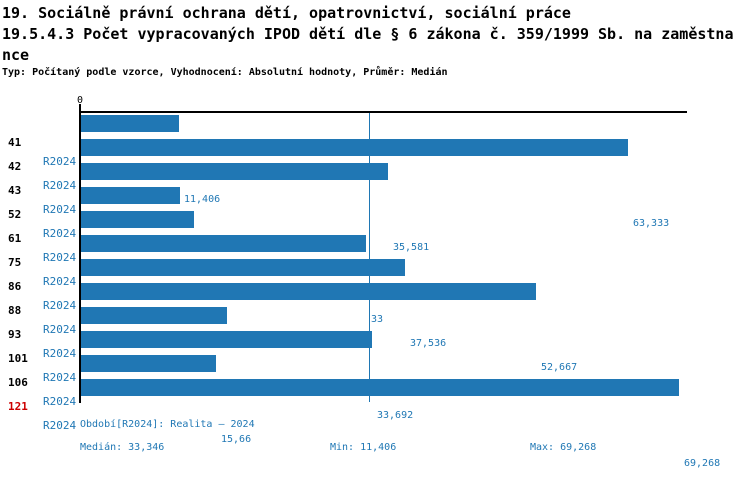 The width and height of the screenshot is (750, 493). Describe the element at coordinates (15, 190) in the screenshot. I see `row-category-label: 43` at that location.